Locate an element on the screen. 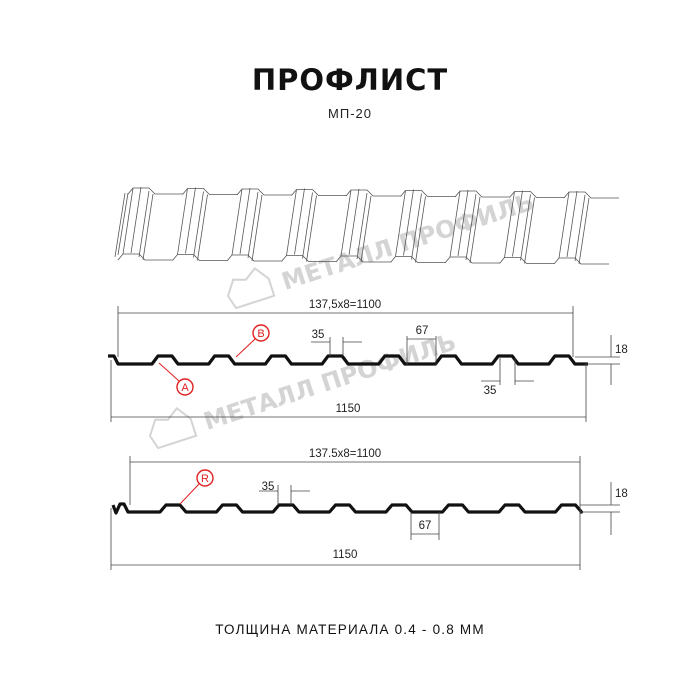  watermark-1: МЕТАЛЛ ПРОФИЛЬ is located at coordinates (382, 249).